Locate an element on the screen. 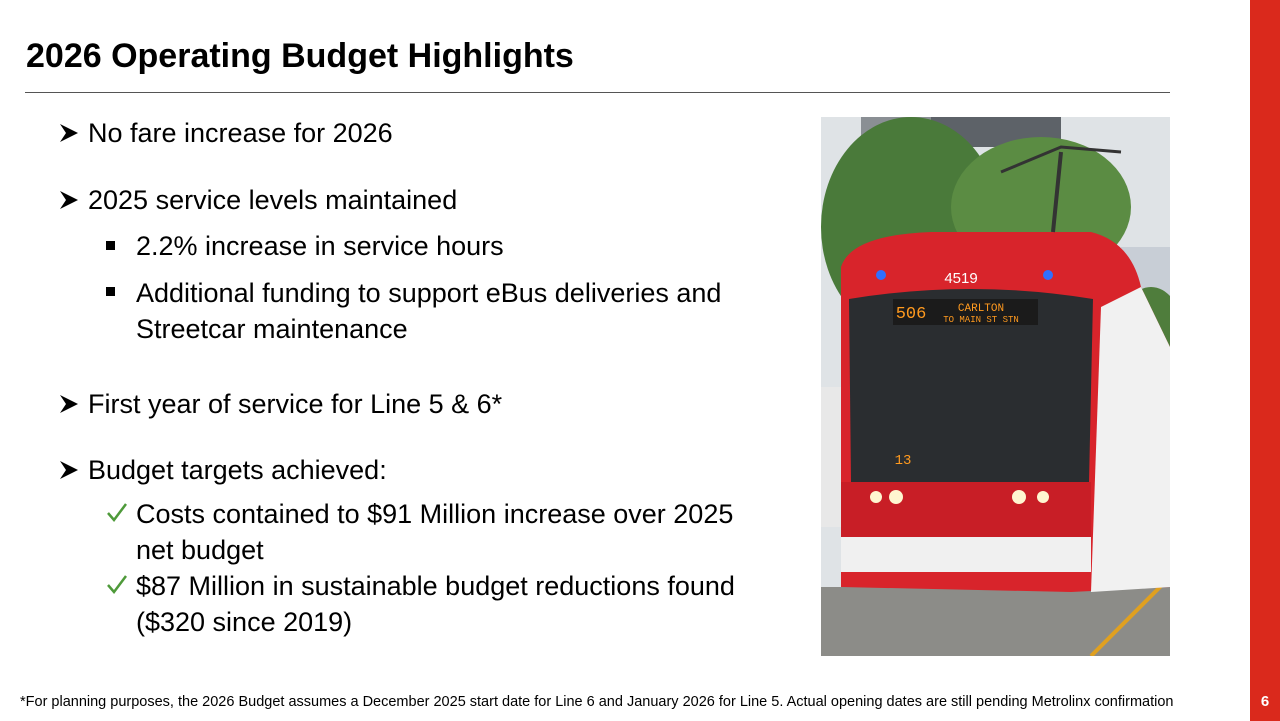 This screenshot has height=721, width=1280. title-rule is located at coordinates (597, 92).